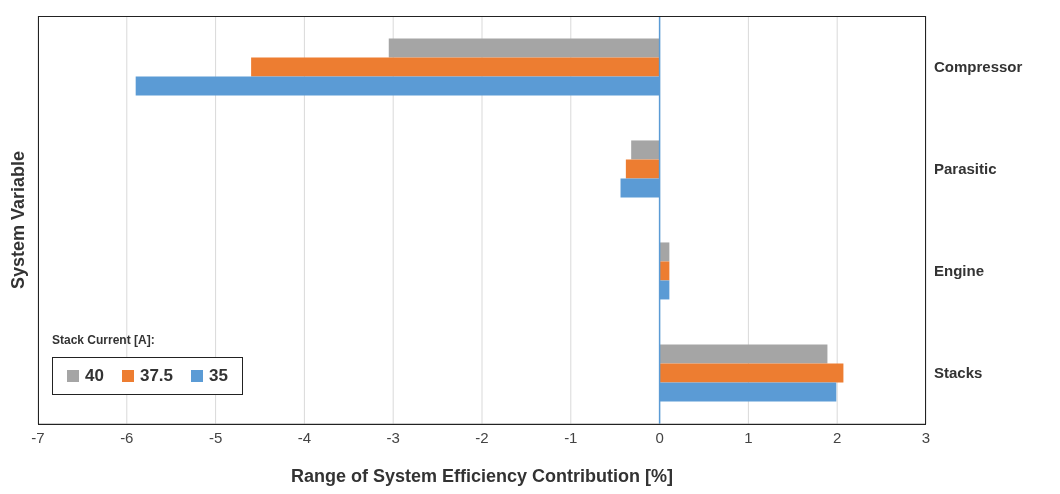  I want to click on x-tick-label: -1, so click(571, 437).